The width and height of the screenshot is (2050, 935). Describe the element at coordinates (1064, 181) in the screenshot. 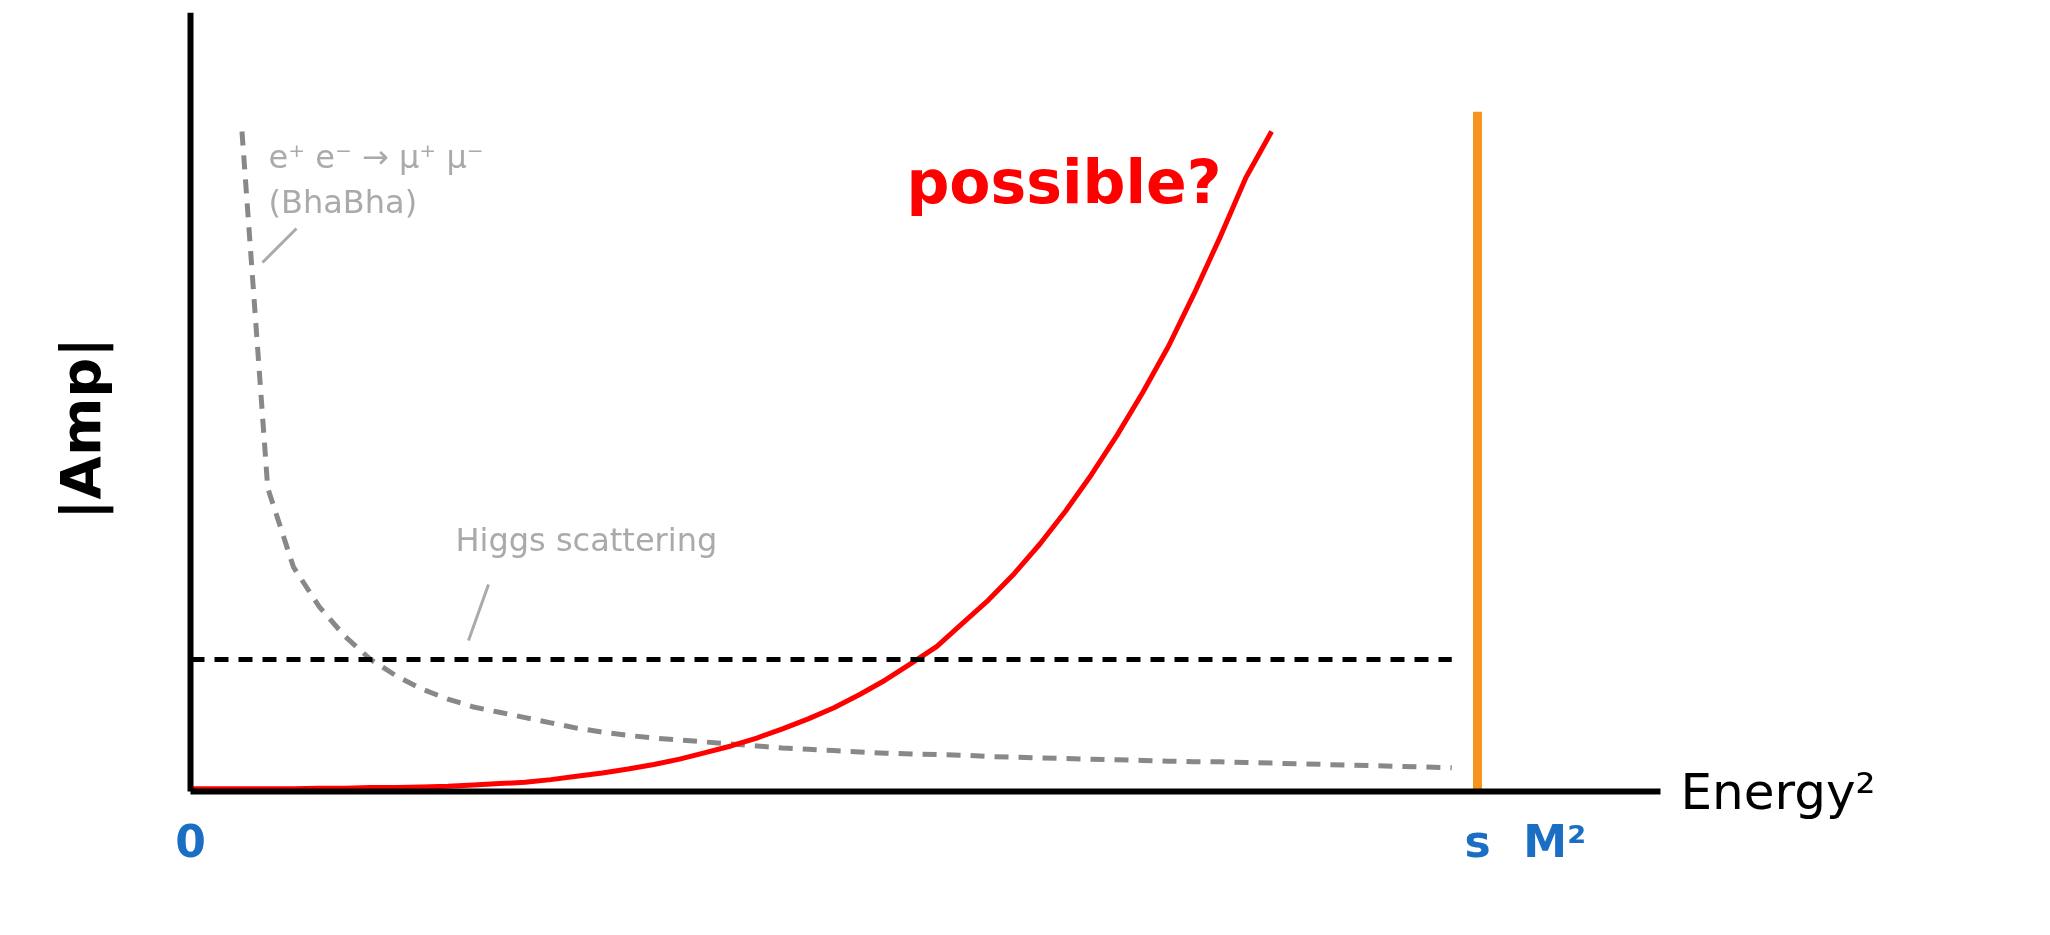

I see `series-label: possible?` at that location.